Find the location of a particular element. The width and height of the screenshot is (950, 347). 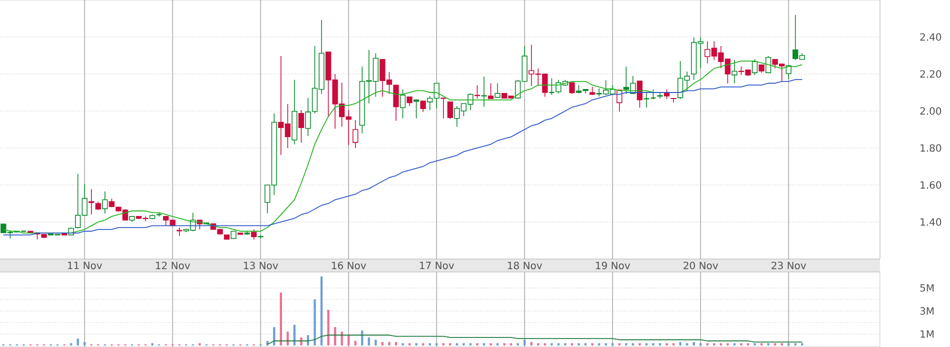

x-tick-label: 11 Nov is located at coordinates (85, 266).